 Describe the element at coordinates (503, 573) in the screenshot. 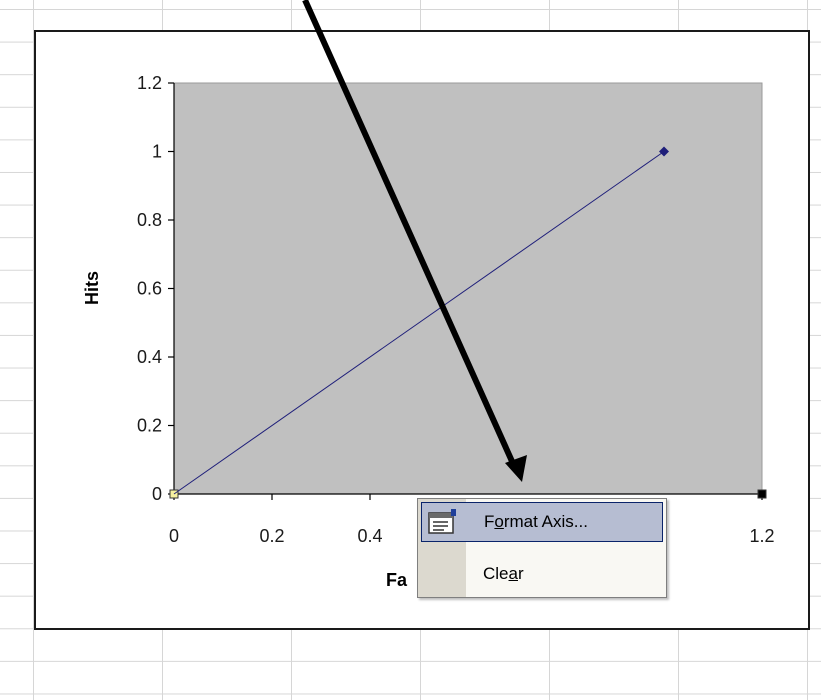

I see `menu-item-label: Clear` at that location.